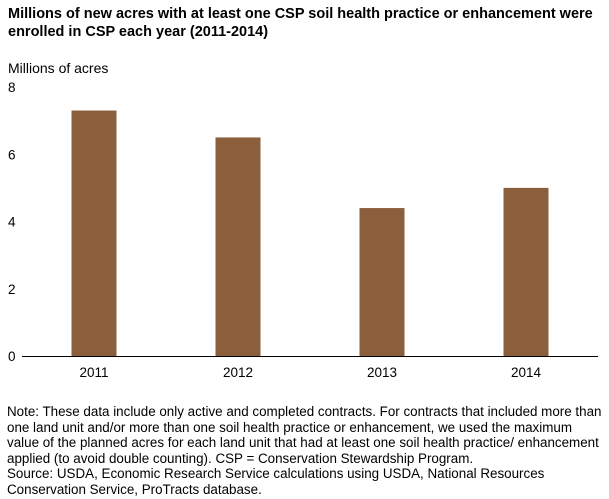  Describe the element at coordinates (93, 372) in the screenshot. I see `x-tick-label: 2011` at that location.